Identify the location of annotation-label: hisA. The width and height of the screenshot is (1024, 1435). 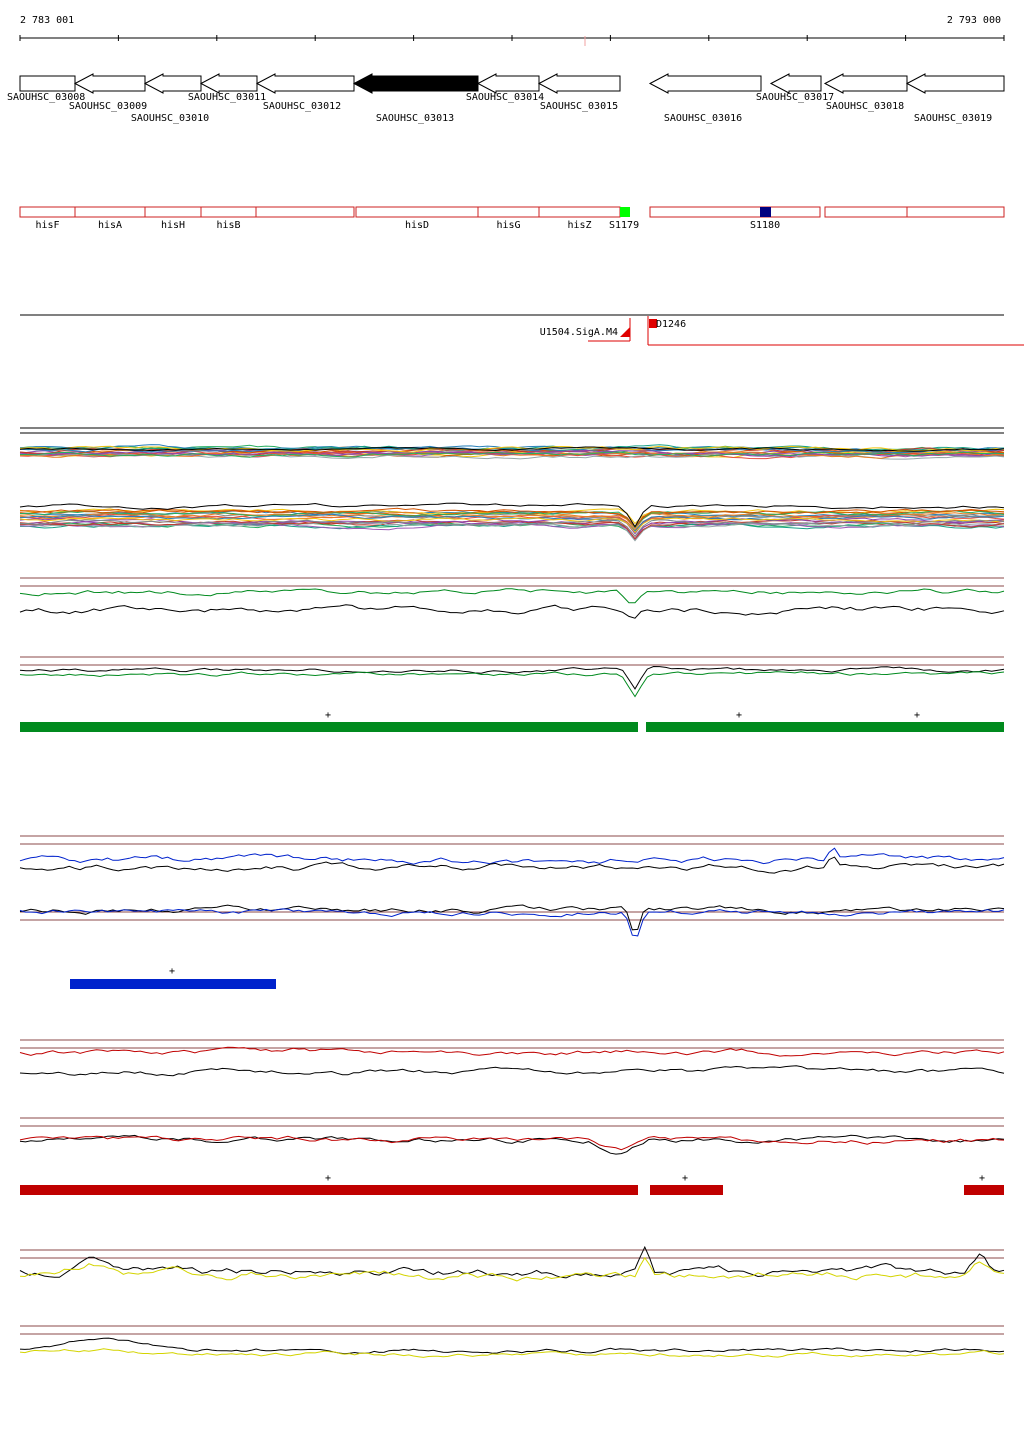
(110, 225).